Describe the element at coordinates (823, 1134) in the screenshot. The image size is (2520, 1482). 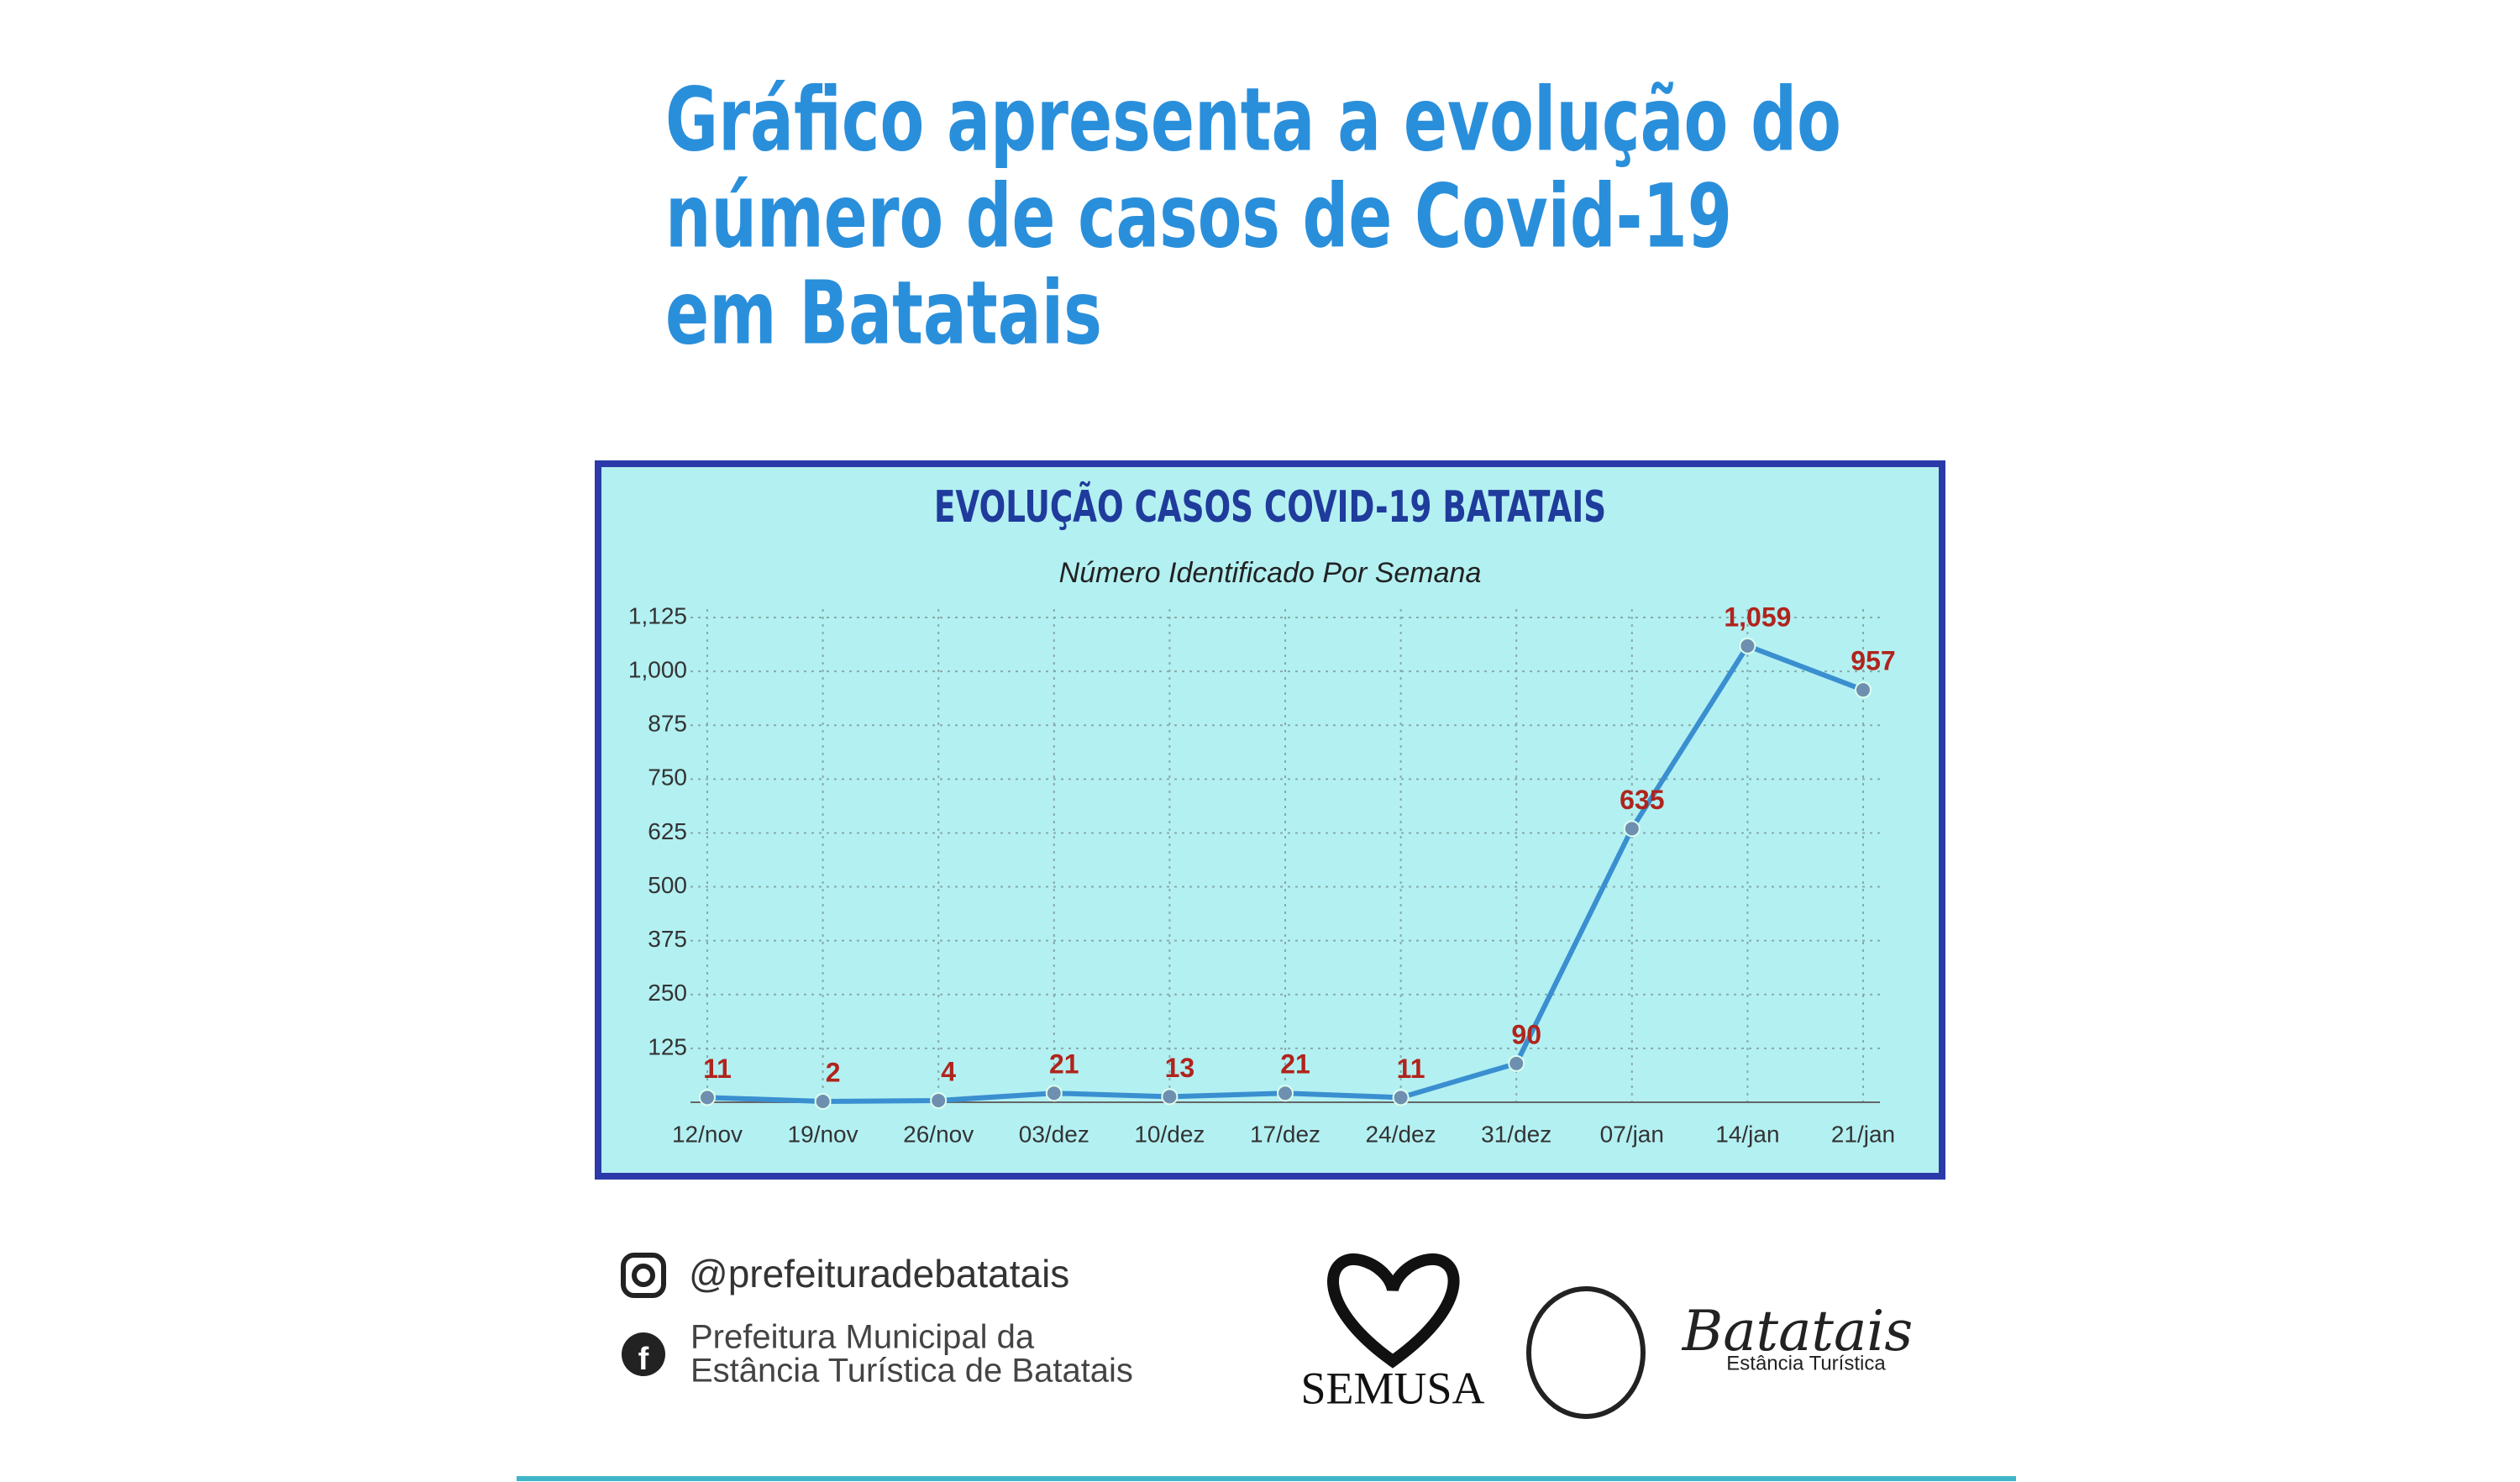
I see `x-tick-label: 19/nov` at that location.